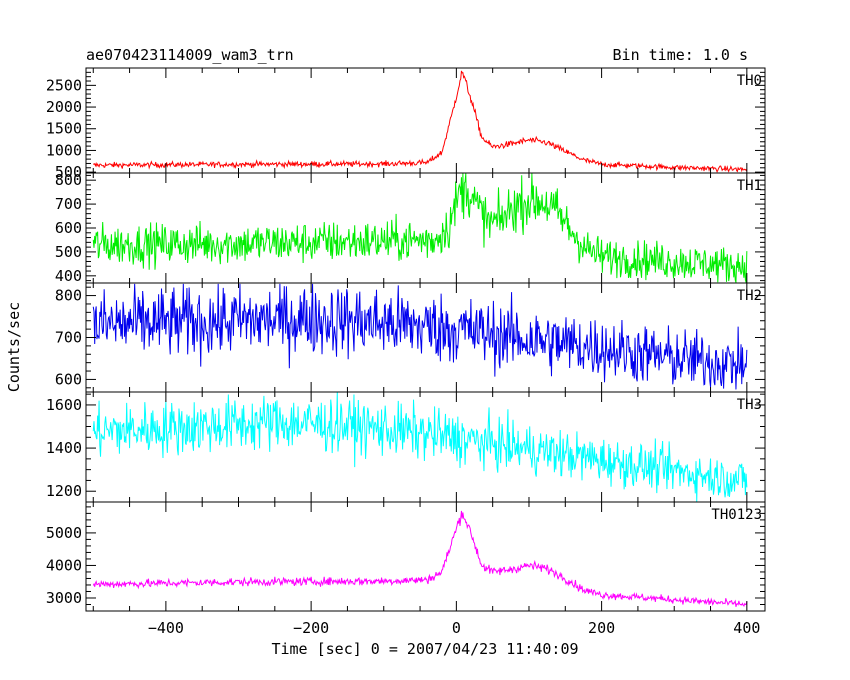 This screenshot has width=850, height=680. What do you see at coordinates (749, 81) in the screenshot?
I see `panel-name-label: TH0` at bounding box center [749, 81].